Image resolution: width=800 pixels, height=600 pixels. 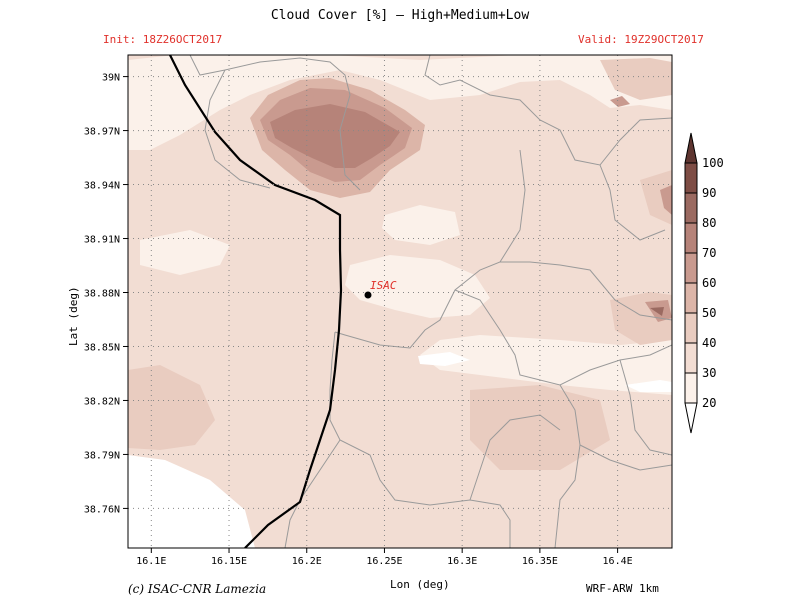 What do you see at coordinates (368, 295) in the screenshot?
I see `station-marker` at bounding box center [368, 295].